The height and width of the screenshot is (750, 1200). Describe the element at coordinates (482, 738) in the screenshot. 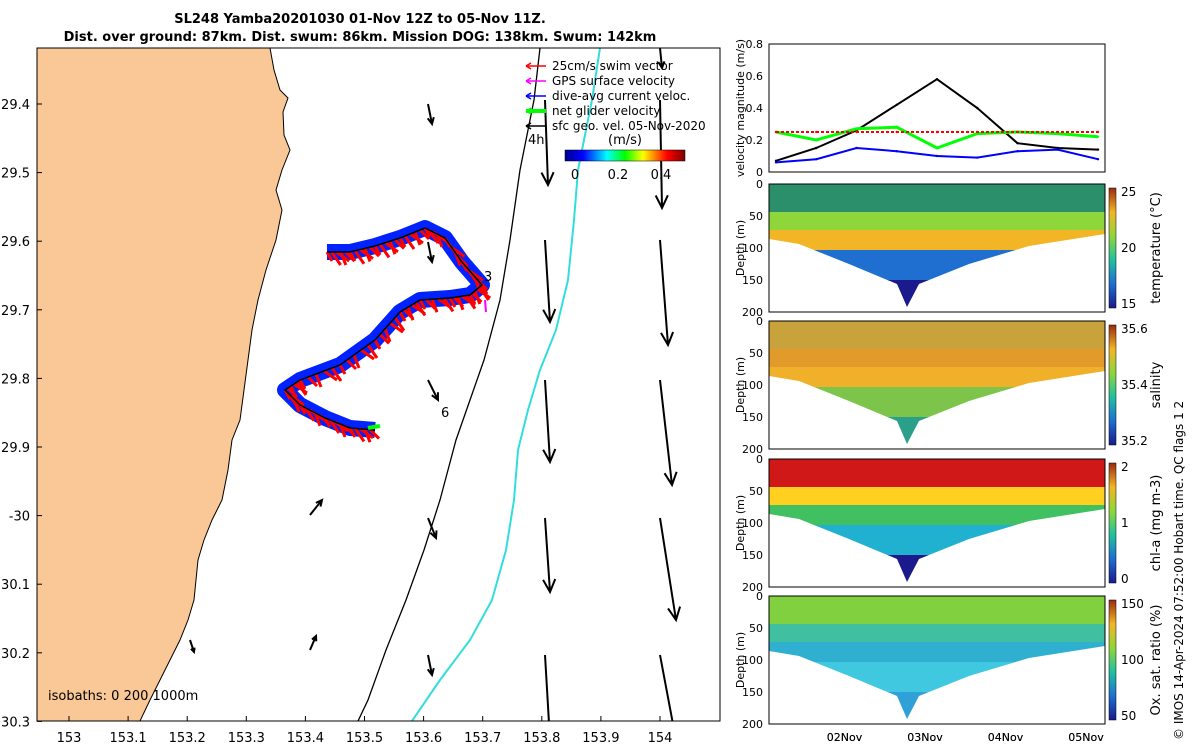

I see `lon-tick-label: 153.7` at that location.